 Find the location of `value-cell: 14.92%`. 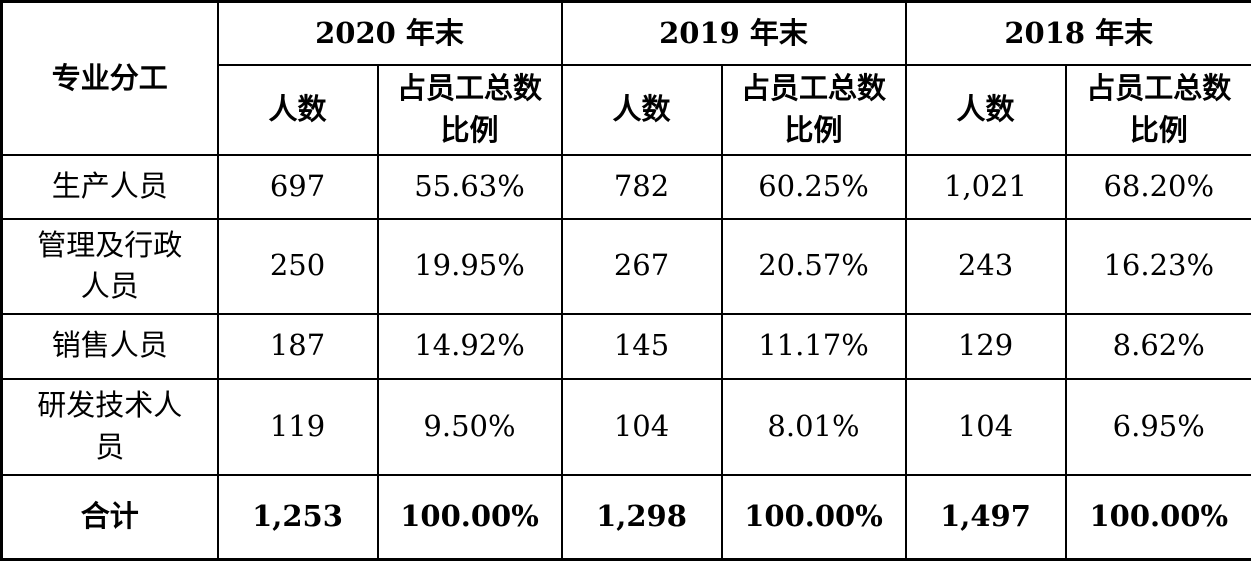

value-cell: 14.92% is located at coordinates (470, 346).